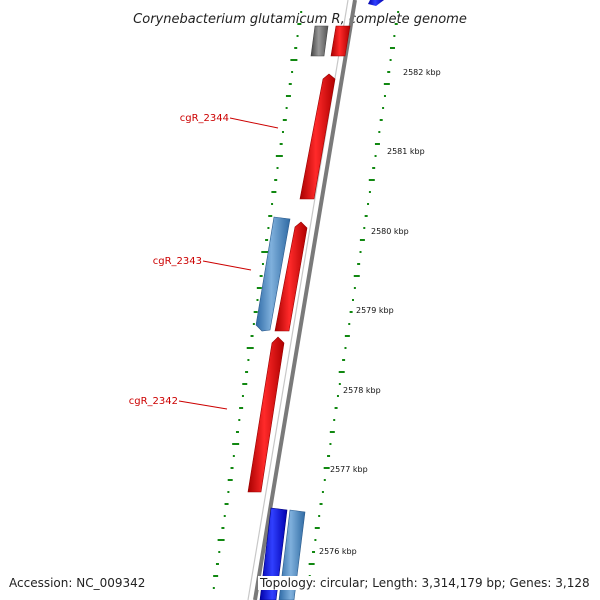 Image resolution: width=600 pixels, height=600 pixels. I want to click on gene-label-group: cgR_2344 cgR_2343 cgR_2342, so click(204, 261).